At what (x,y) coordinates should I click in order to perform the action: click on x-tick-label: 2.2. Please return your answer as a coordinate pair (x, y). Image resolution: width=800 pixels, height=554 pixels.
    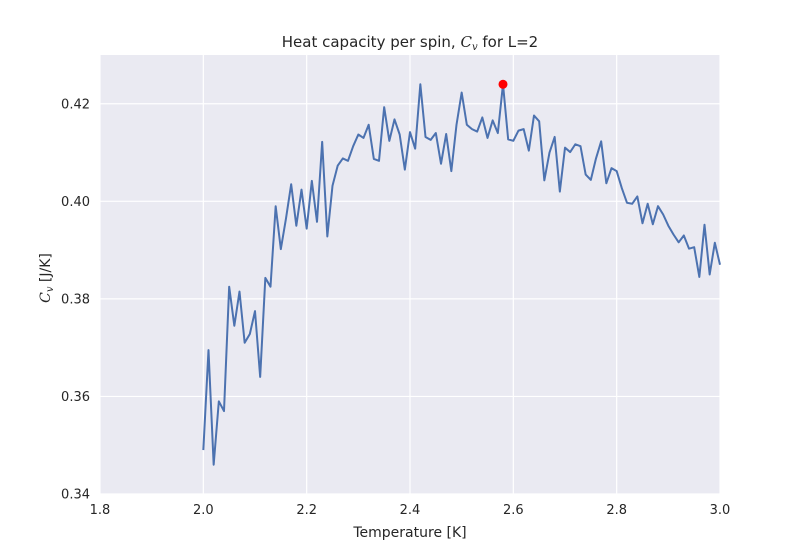
    Looking at the image, I should click on (306, 510).